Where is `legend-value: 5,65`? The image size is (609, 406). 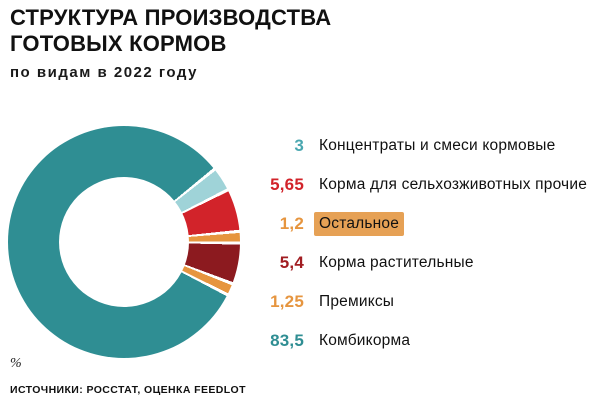
legend-value: 5,65 is located at coordinates (287, 184).